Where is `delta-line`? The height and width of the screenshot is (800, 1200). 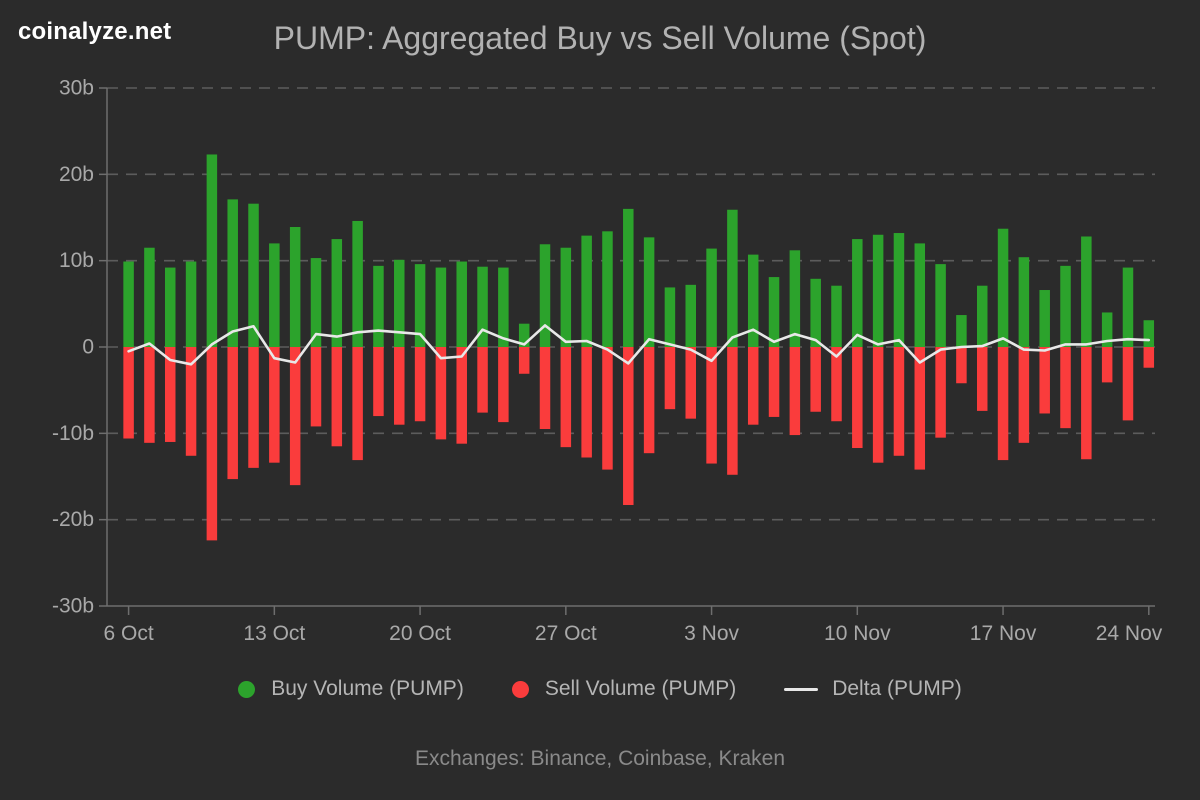 delta-line is located at coordinates (639, 345).